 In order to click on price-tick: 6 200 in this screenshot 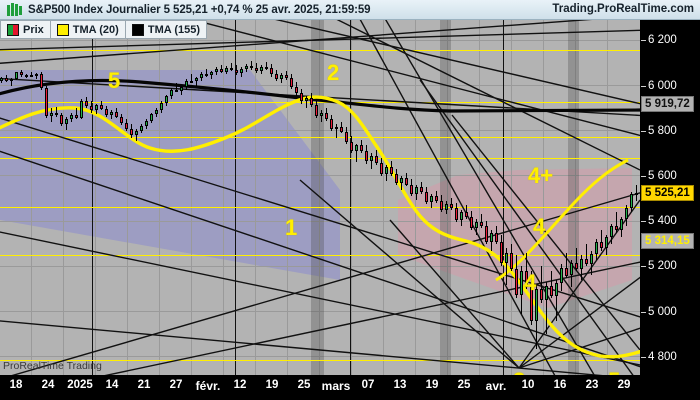, I will do `click(659, 40)`.